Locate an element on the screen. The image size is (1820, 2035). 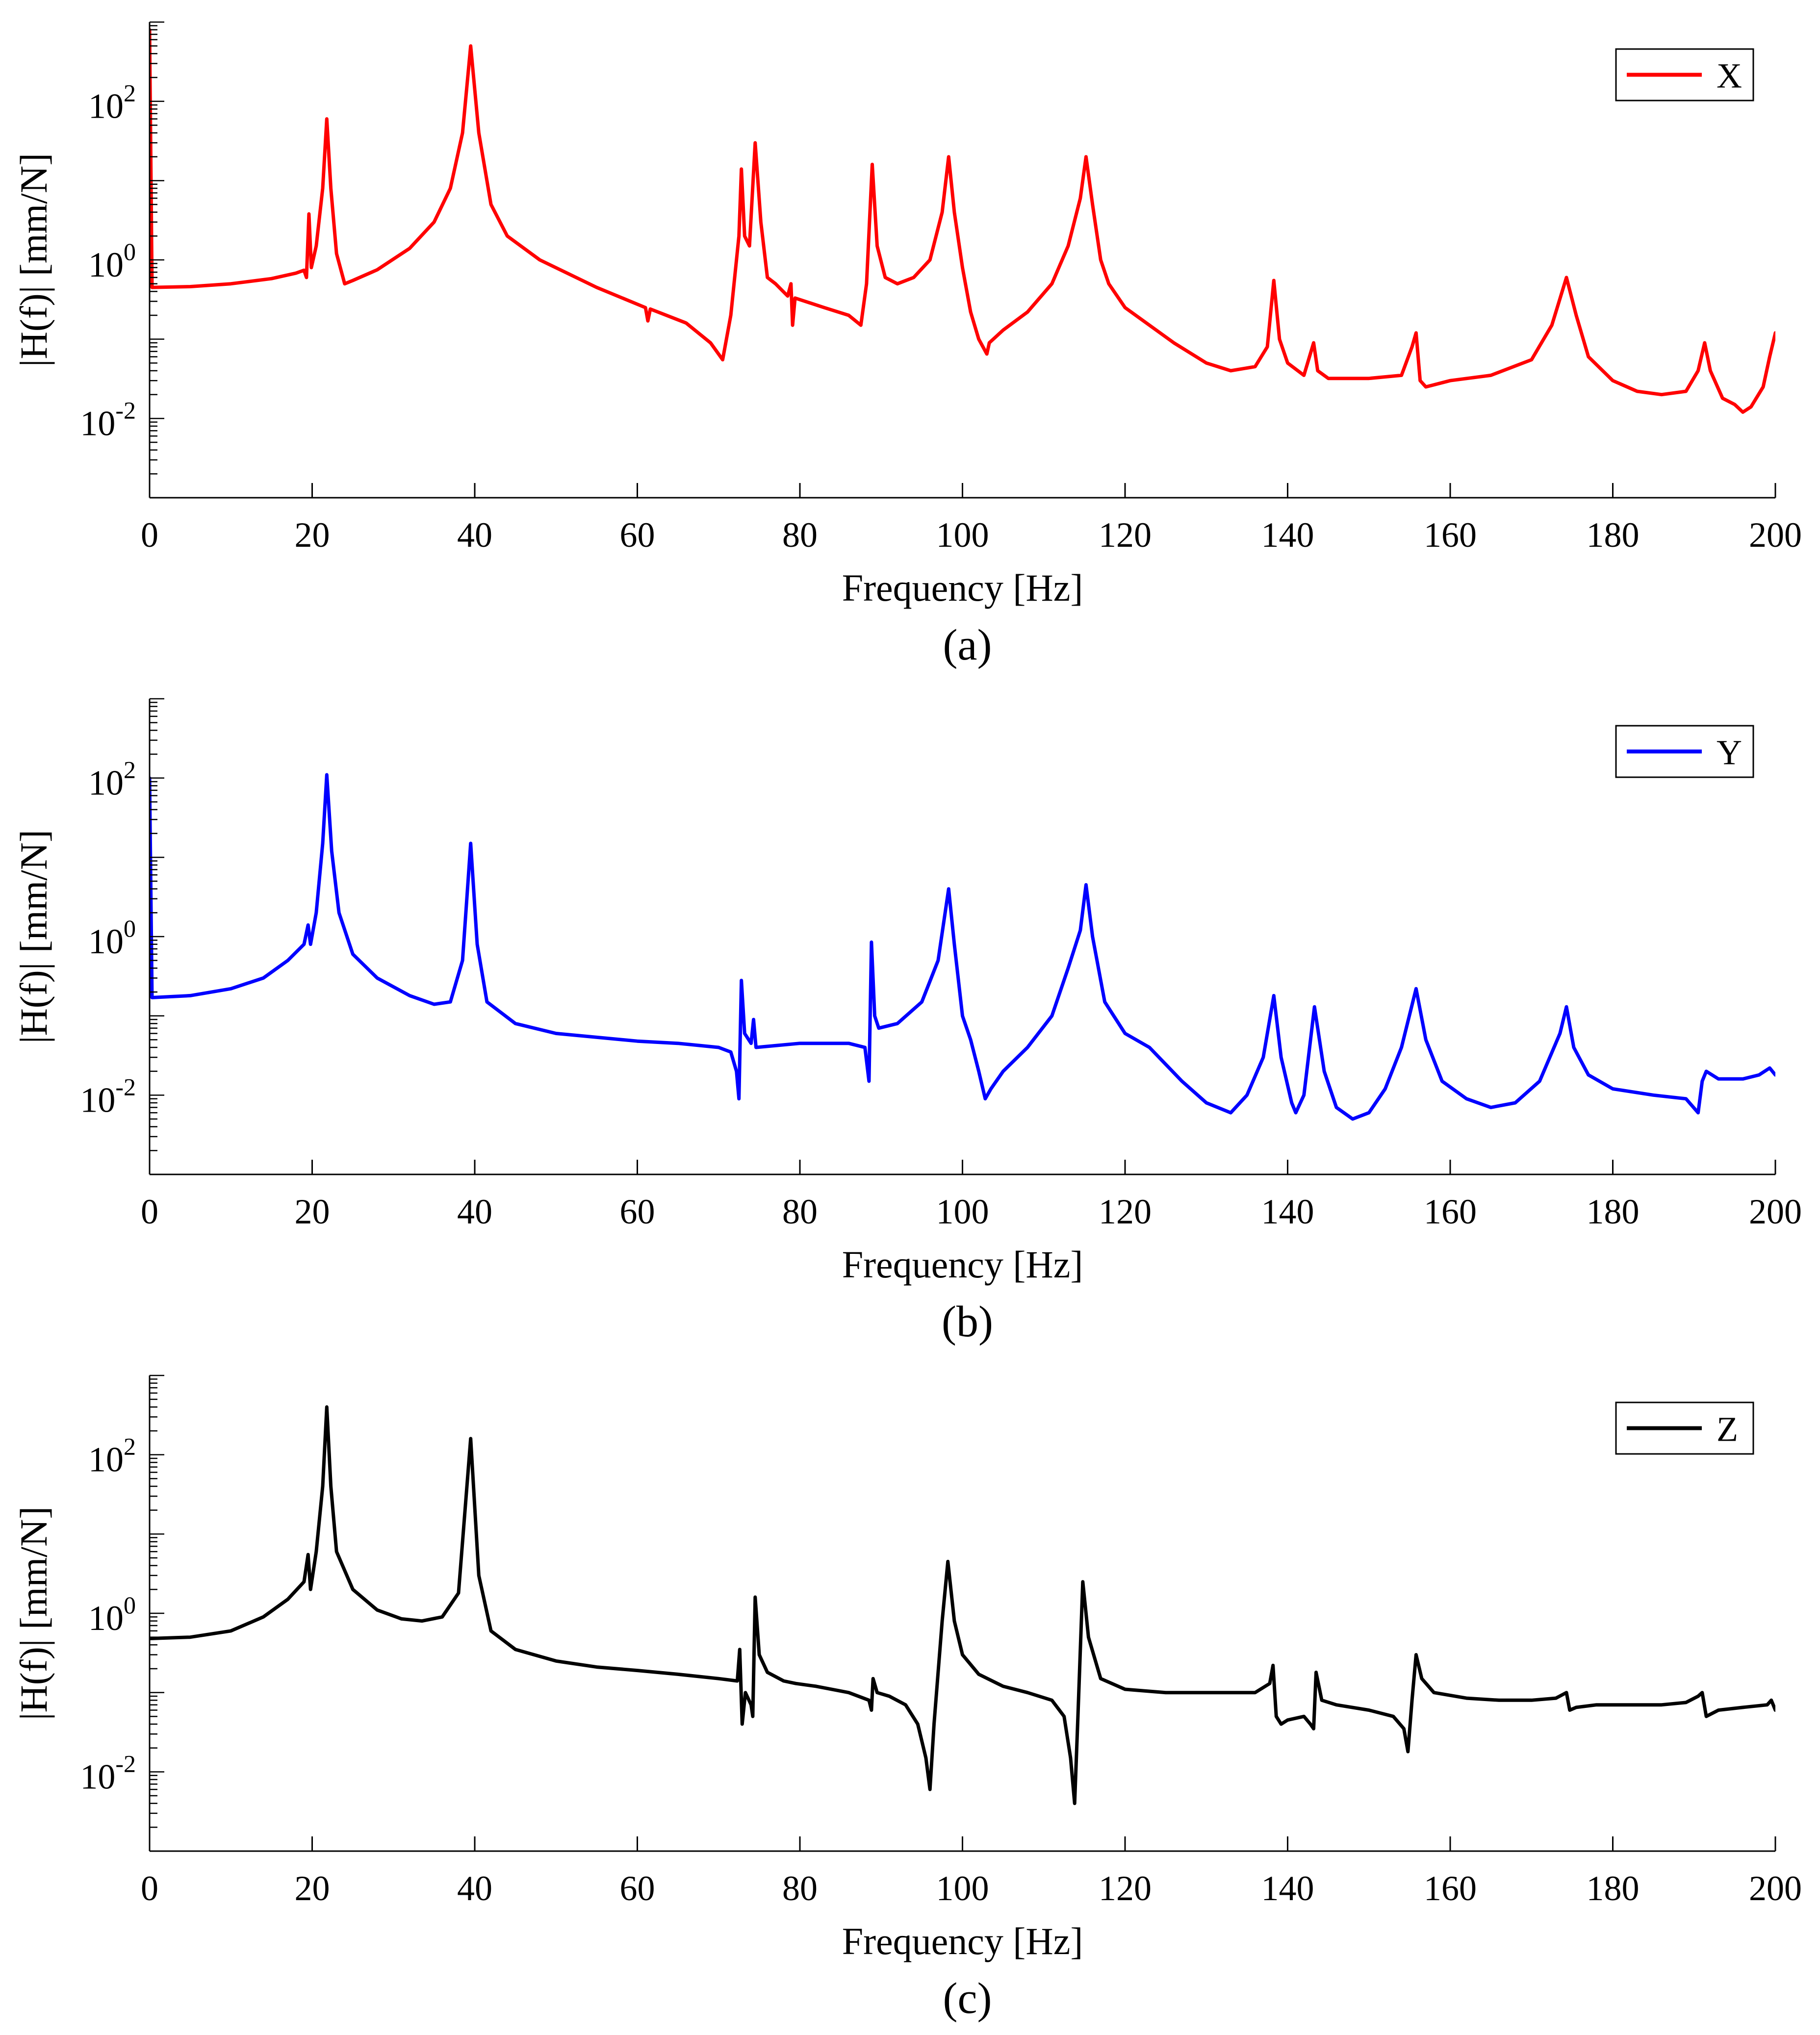
legend-label: X is located at coordinates (1729, 76).